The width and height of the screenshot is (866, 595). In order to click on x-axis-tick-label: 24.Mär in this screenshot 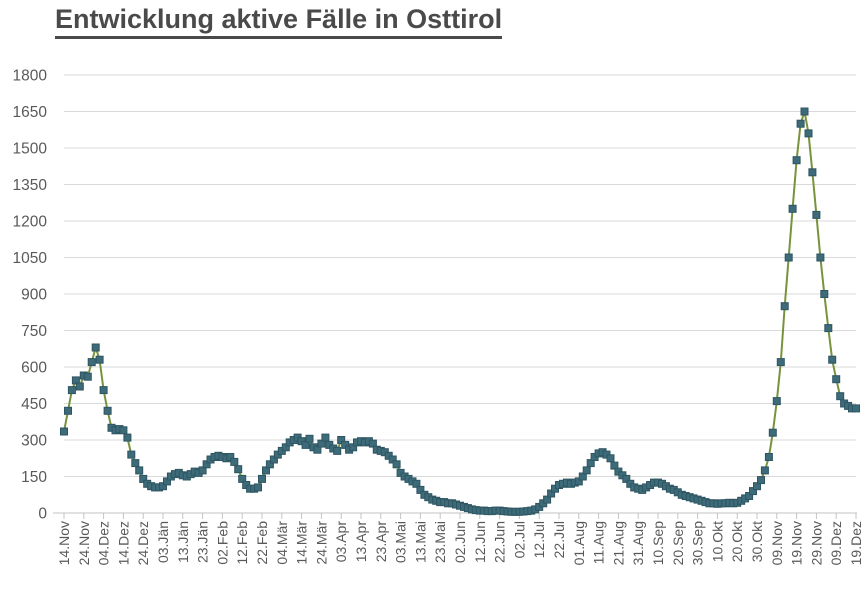, I will do `click(321, 543)`.